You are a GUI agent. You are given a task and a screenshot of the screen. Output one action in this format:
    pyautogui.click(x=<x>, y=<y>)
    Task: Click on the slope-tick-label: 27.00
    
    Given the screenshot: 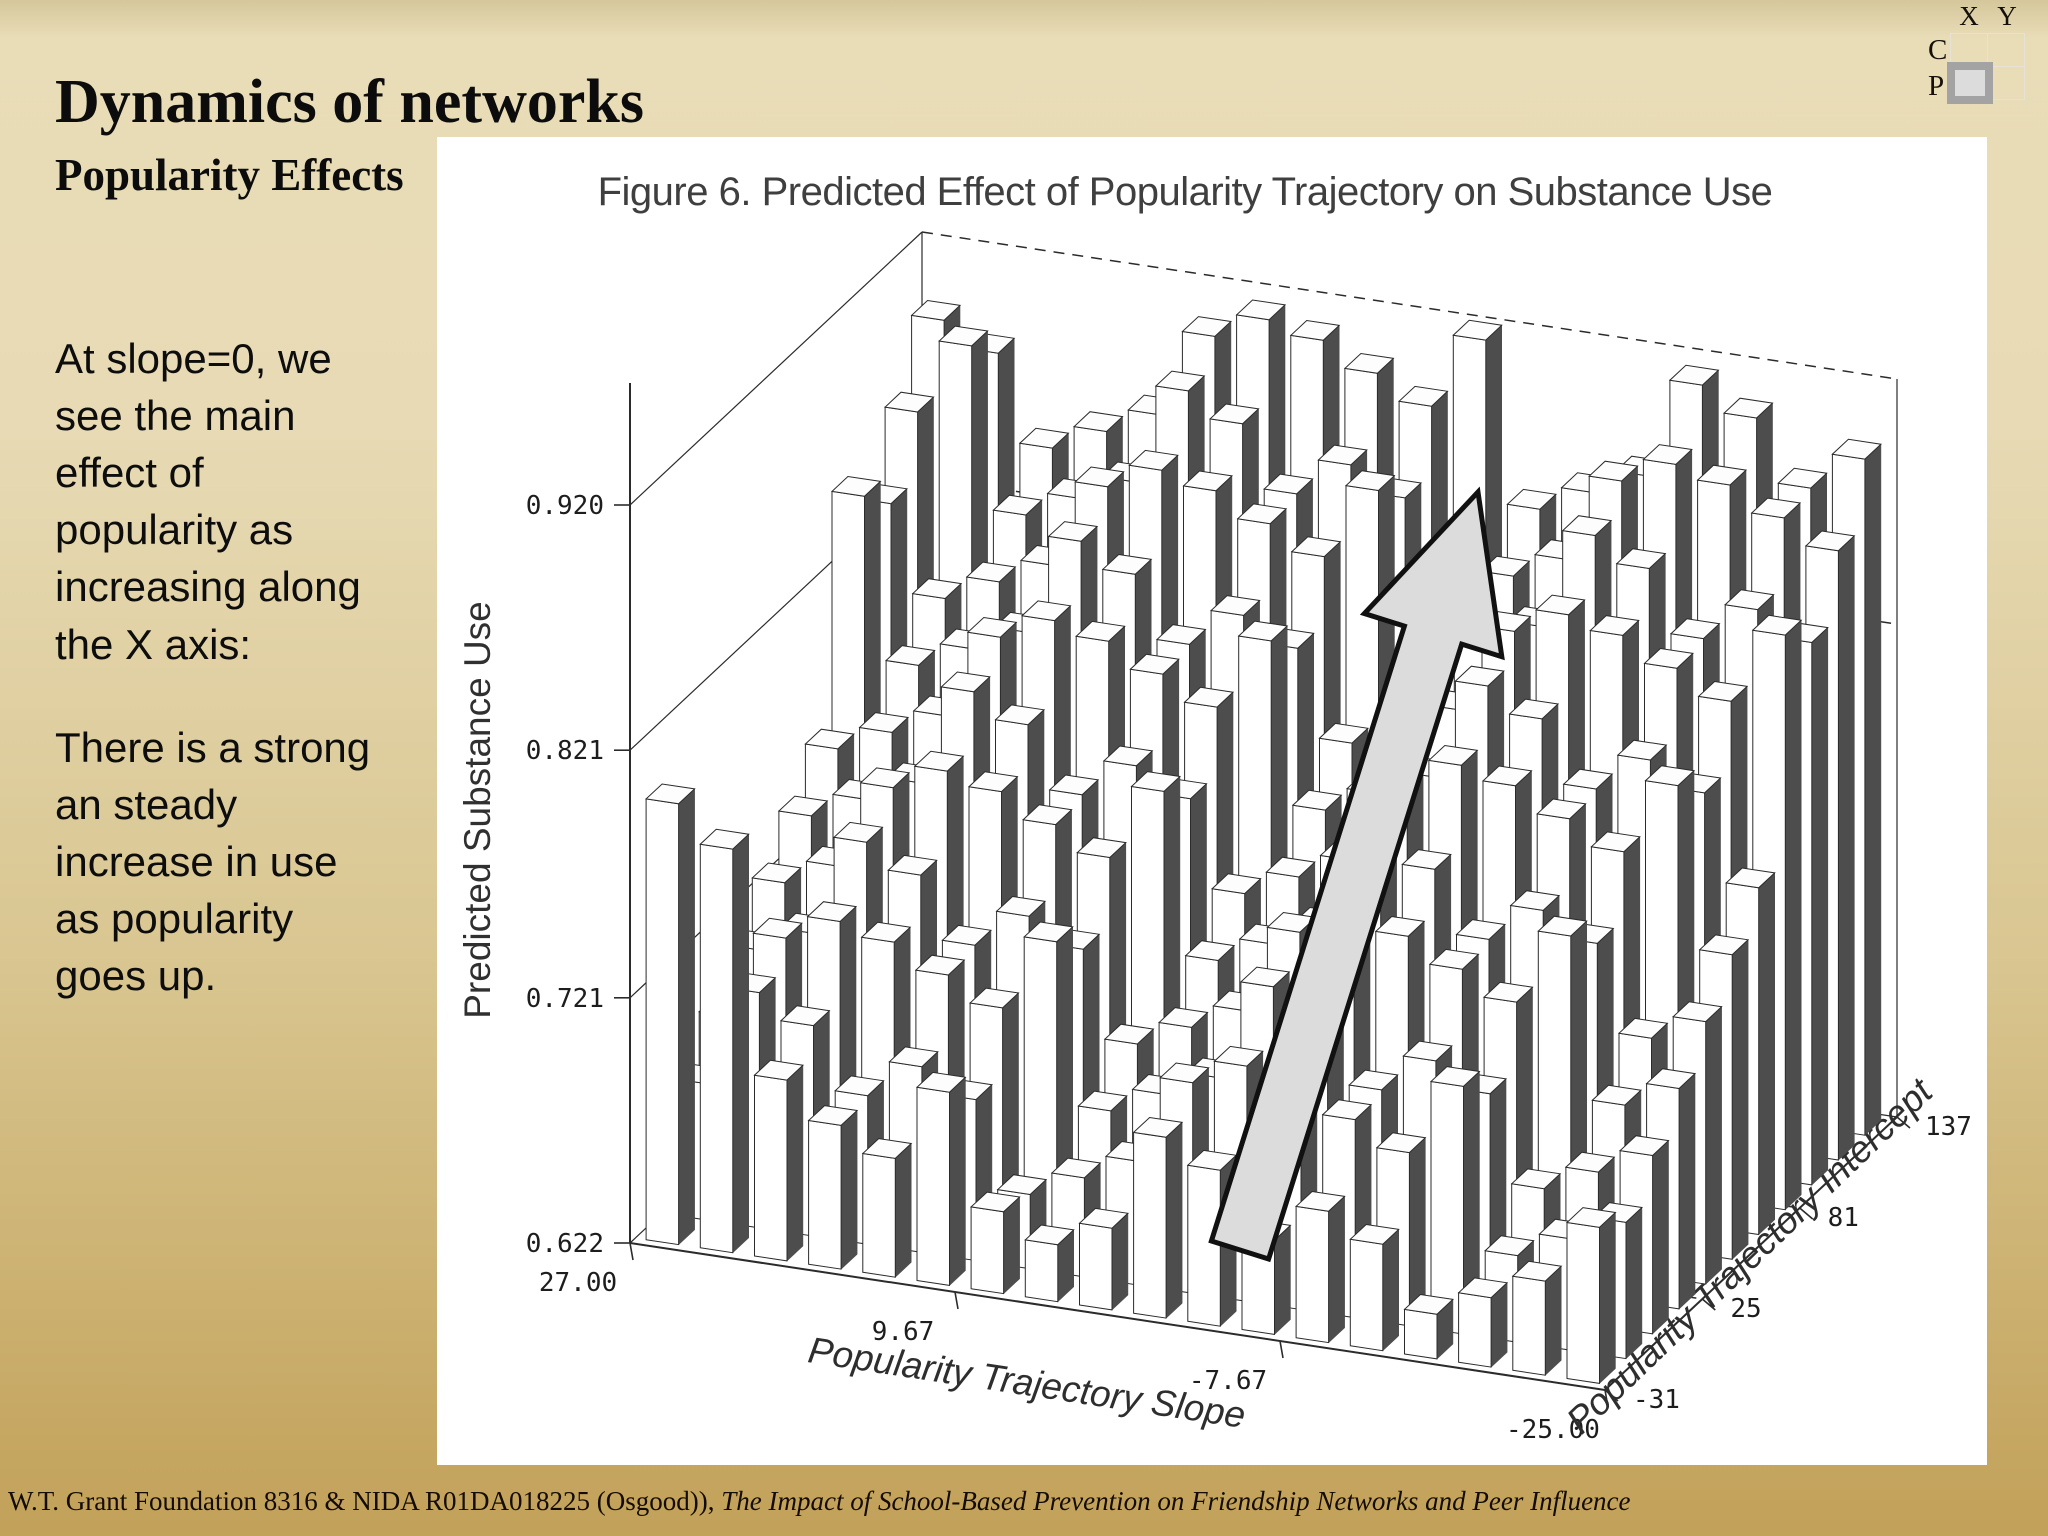 What is the action you would take?
    pyautogui.click(x=578, y=1283)
    